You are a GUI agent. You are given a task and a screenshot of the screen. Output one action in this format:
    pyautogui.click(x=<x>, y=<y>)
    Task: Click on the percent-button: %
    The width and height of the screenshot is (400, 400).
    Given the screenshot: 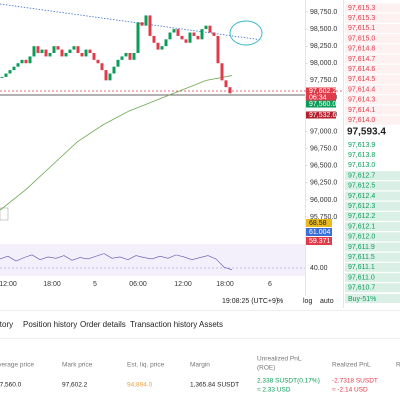 What is the action you would take?
    pyautogui.click(x=280, y=301)
    